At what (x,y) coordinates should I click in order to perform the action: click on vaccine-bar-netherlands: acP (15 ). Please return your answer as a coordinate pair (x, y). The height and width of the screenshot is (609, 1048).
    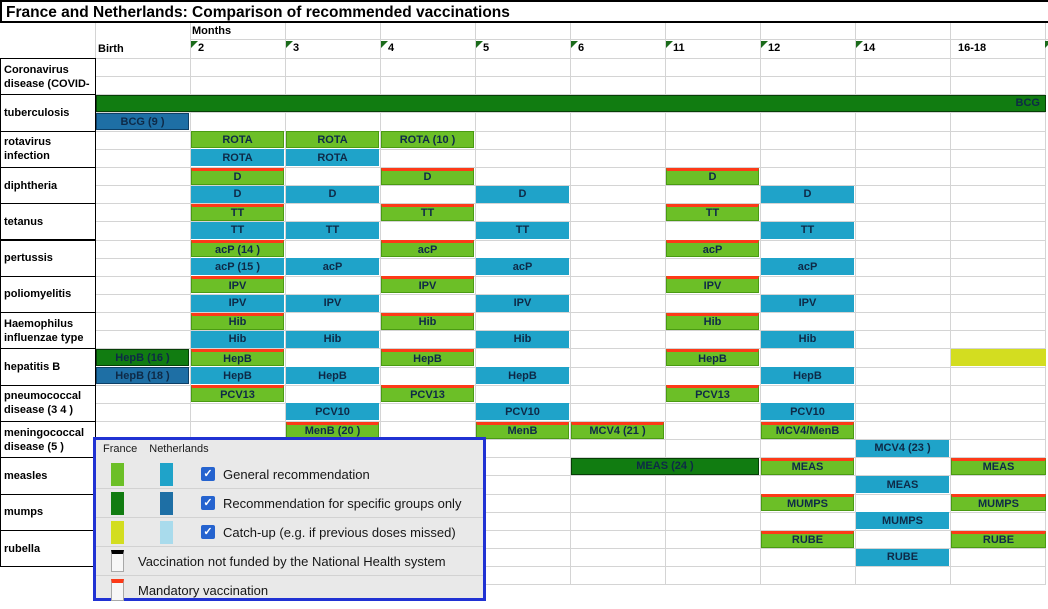
    Looking at the image, I should click on (237, 267).